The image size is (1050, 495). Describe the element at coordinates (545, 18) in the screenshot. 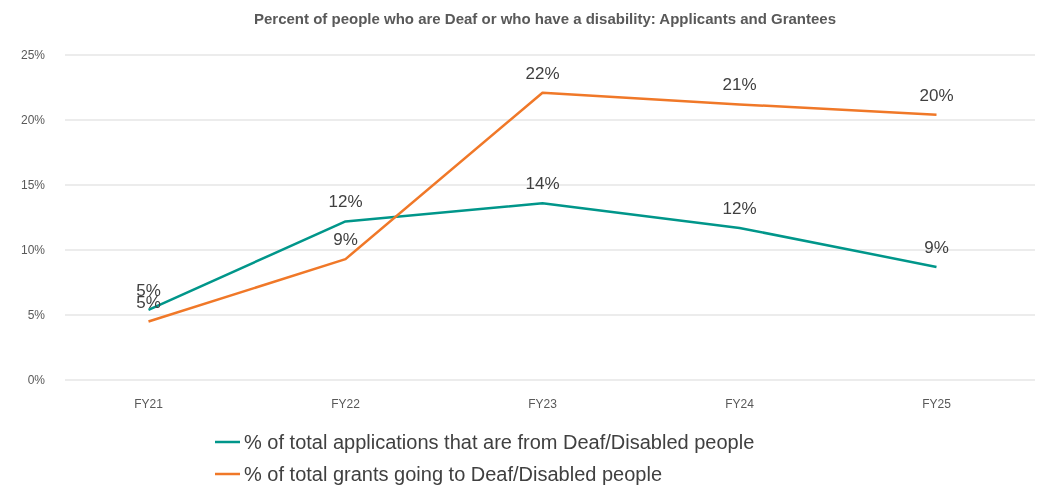

I see `chart-title: Percent of people who are Deaf or who have a disability: Applicants and Grantees` at that location.